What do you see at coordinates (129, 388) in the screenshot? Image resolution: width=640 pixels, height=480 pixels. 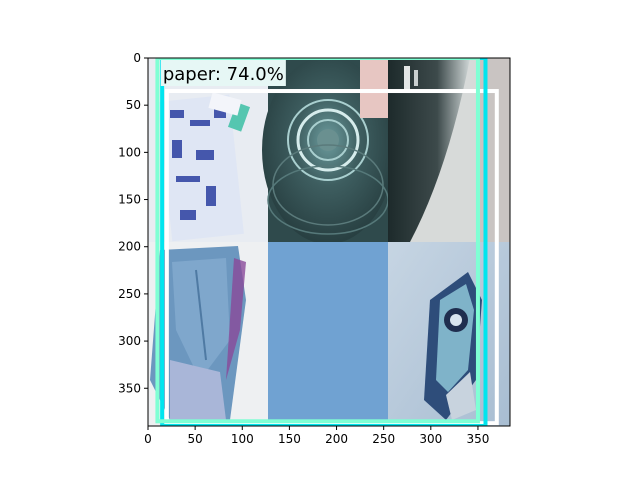 I see `y-tick-label: 350` at bounding box center [129, 388].